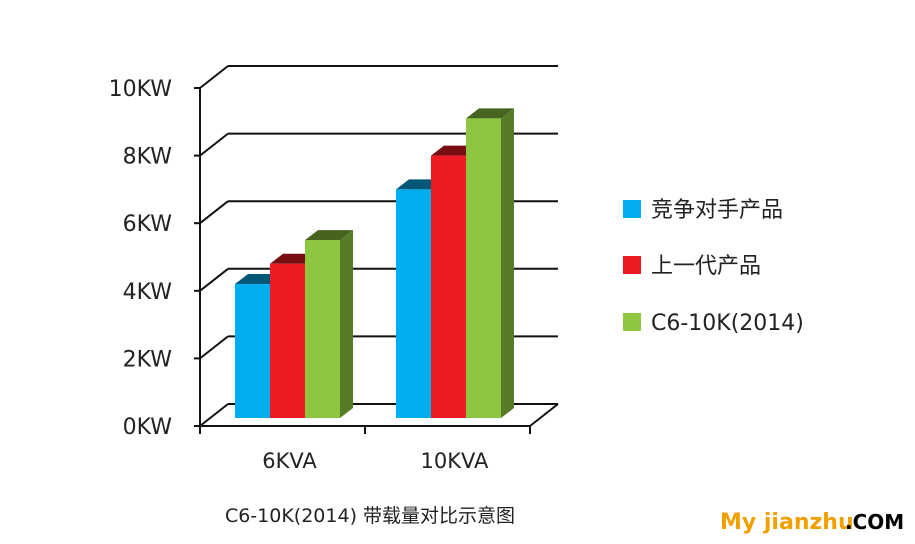  Describe the element at coordinates (455, 461) in the screenshot. I see `x-tick-label: 10KVA` at that location.